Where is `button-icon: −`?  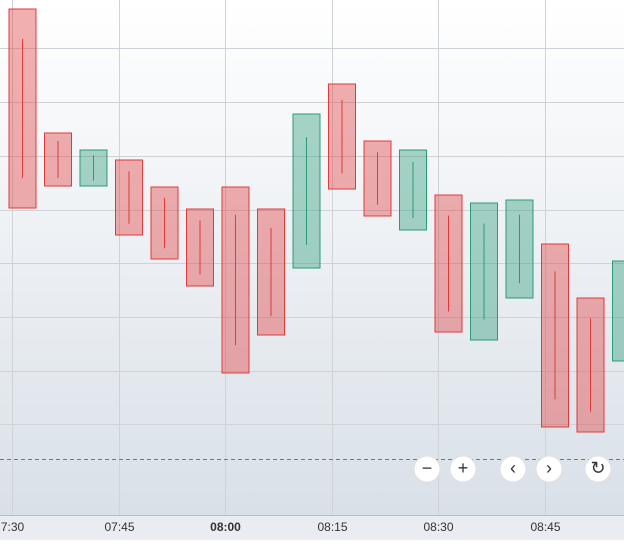 button-icon: − is located at coordinates (427, 468).